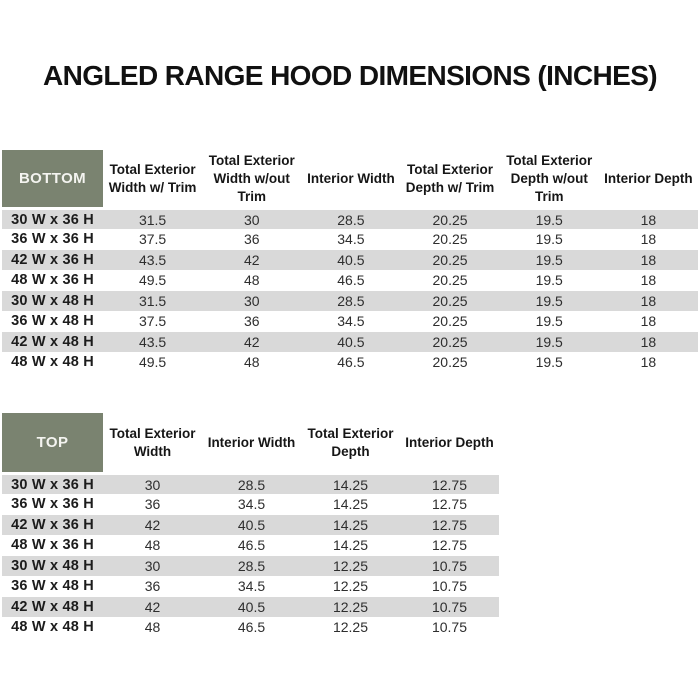 The height and width of the screenshot is (700, 700). I want to click on column-header: Total Exterior Depth w/ Trim, so click(450, 180).